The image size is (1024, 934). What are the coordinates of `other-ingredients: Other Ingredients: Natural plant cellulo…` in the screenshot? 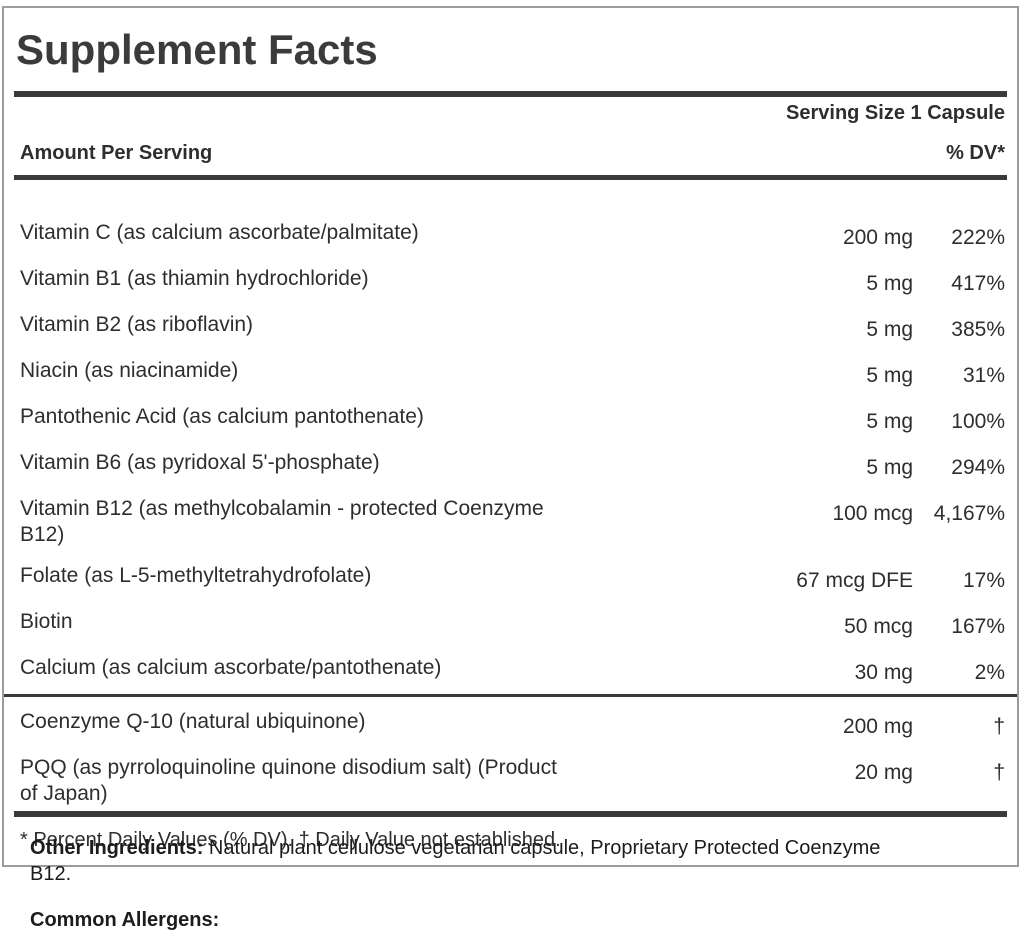 It's located at (517, 861).